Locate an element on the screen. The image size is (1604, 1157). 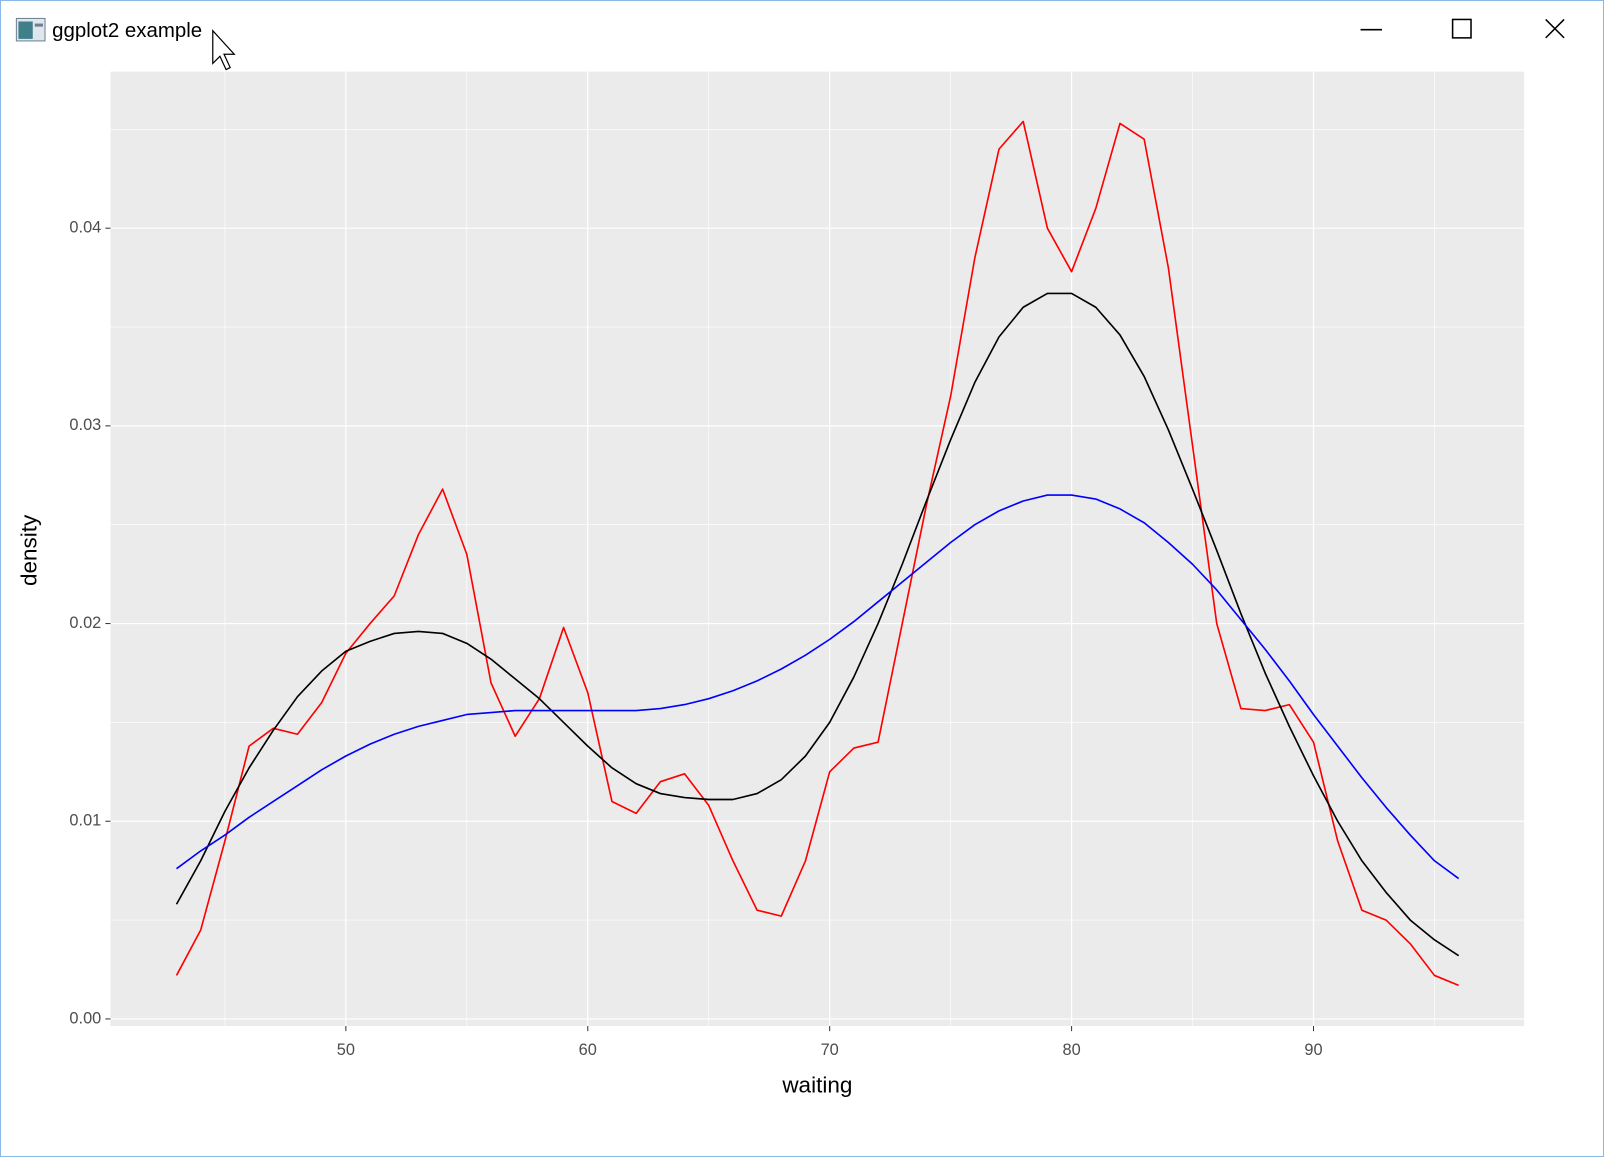
x-tick-label: 70 is located at coordinates (830, 1050).